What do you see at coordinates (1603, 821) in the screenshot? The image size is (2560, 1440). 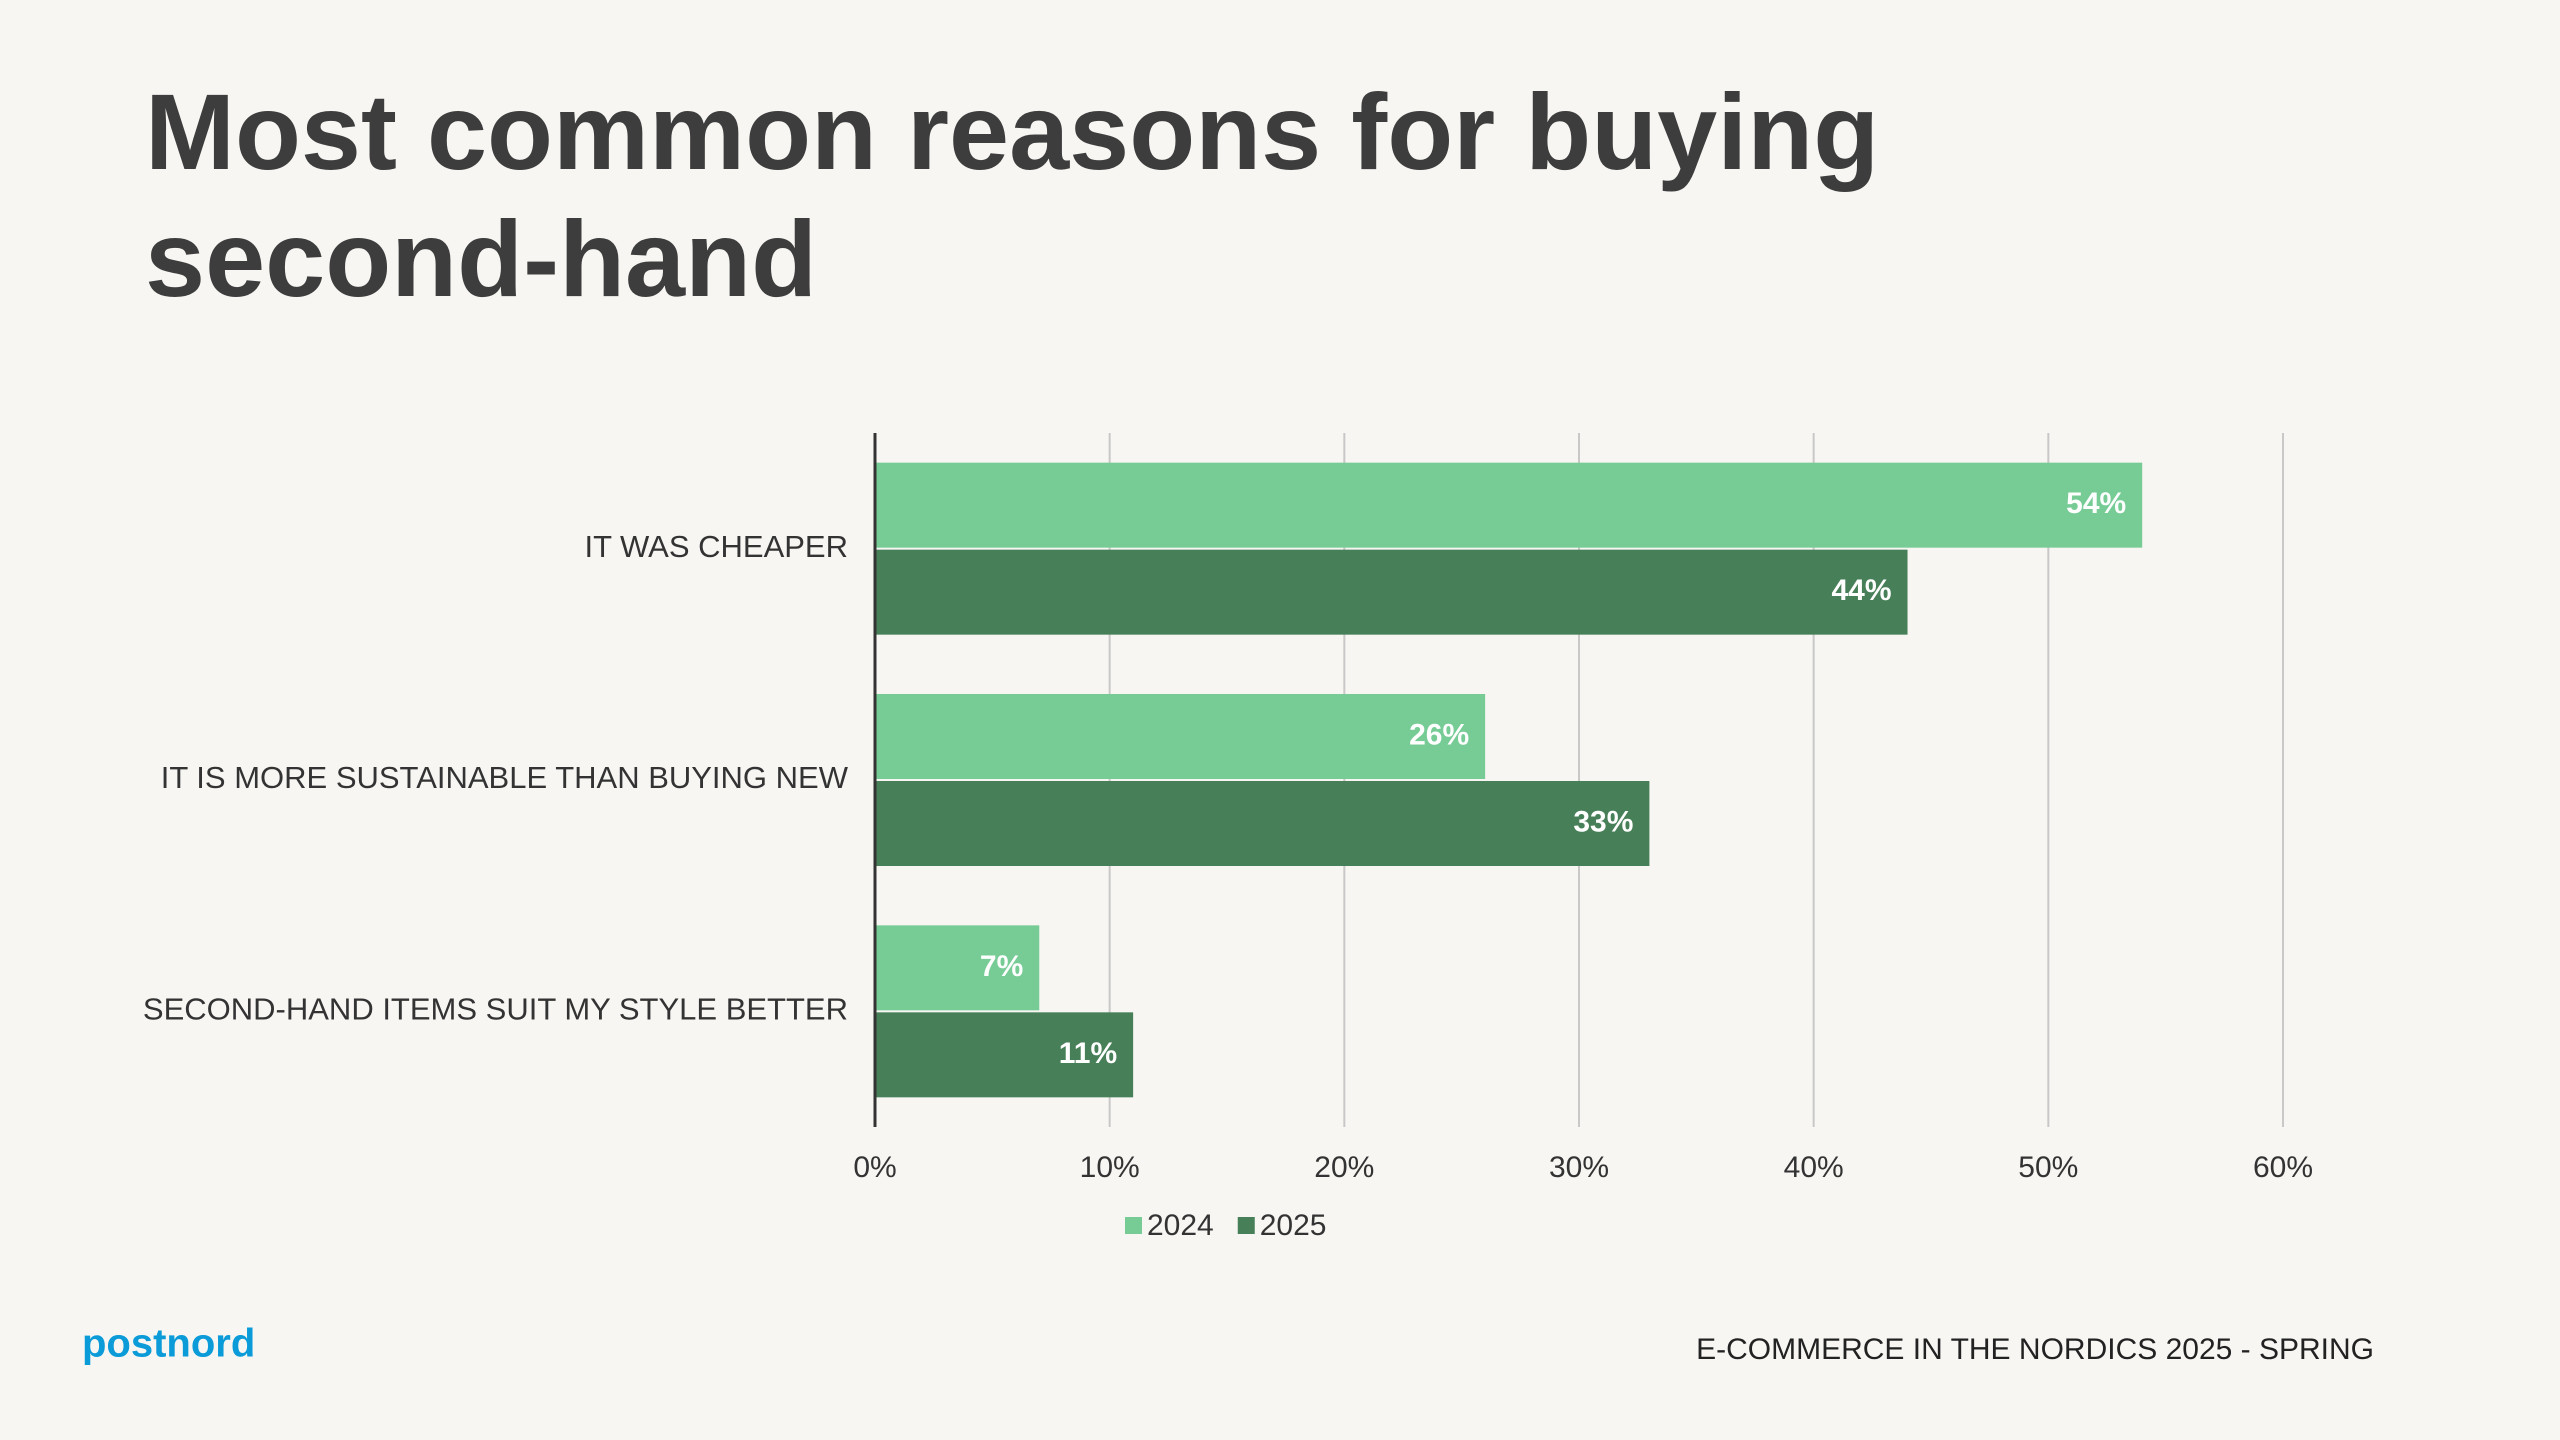 I see `value-label: 33%` at bounding box center [1603, 821].